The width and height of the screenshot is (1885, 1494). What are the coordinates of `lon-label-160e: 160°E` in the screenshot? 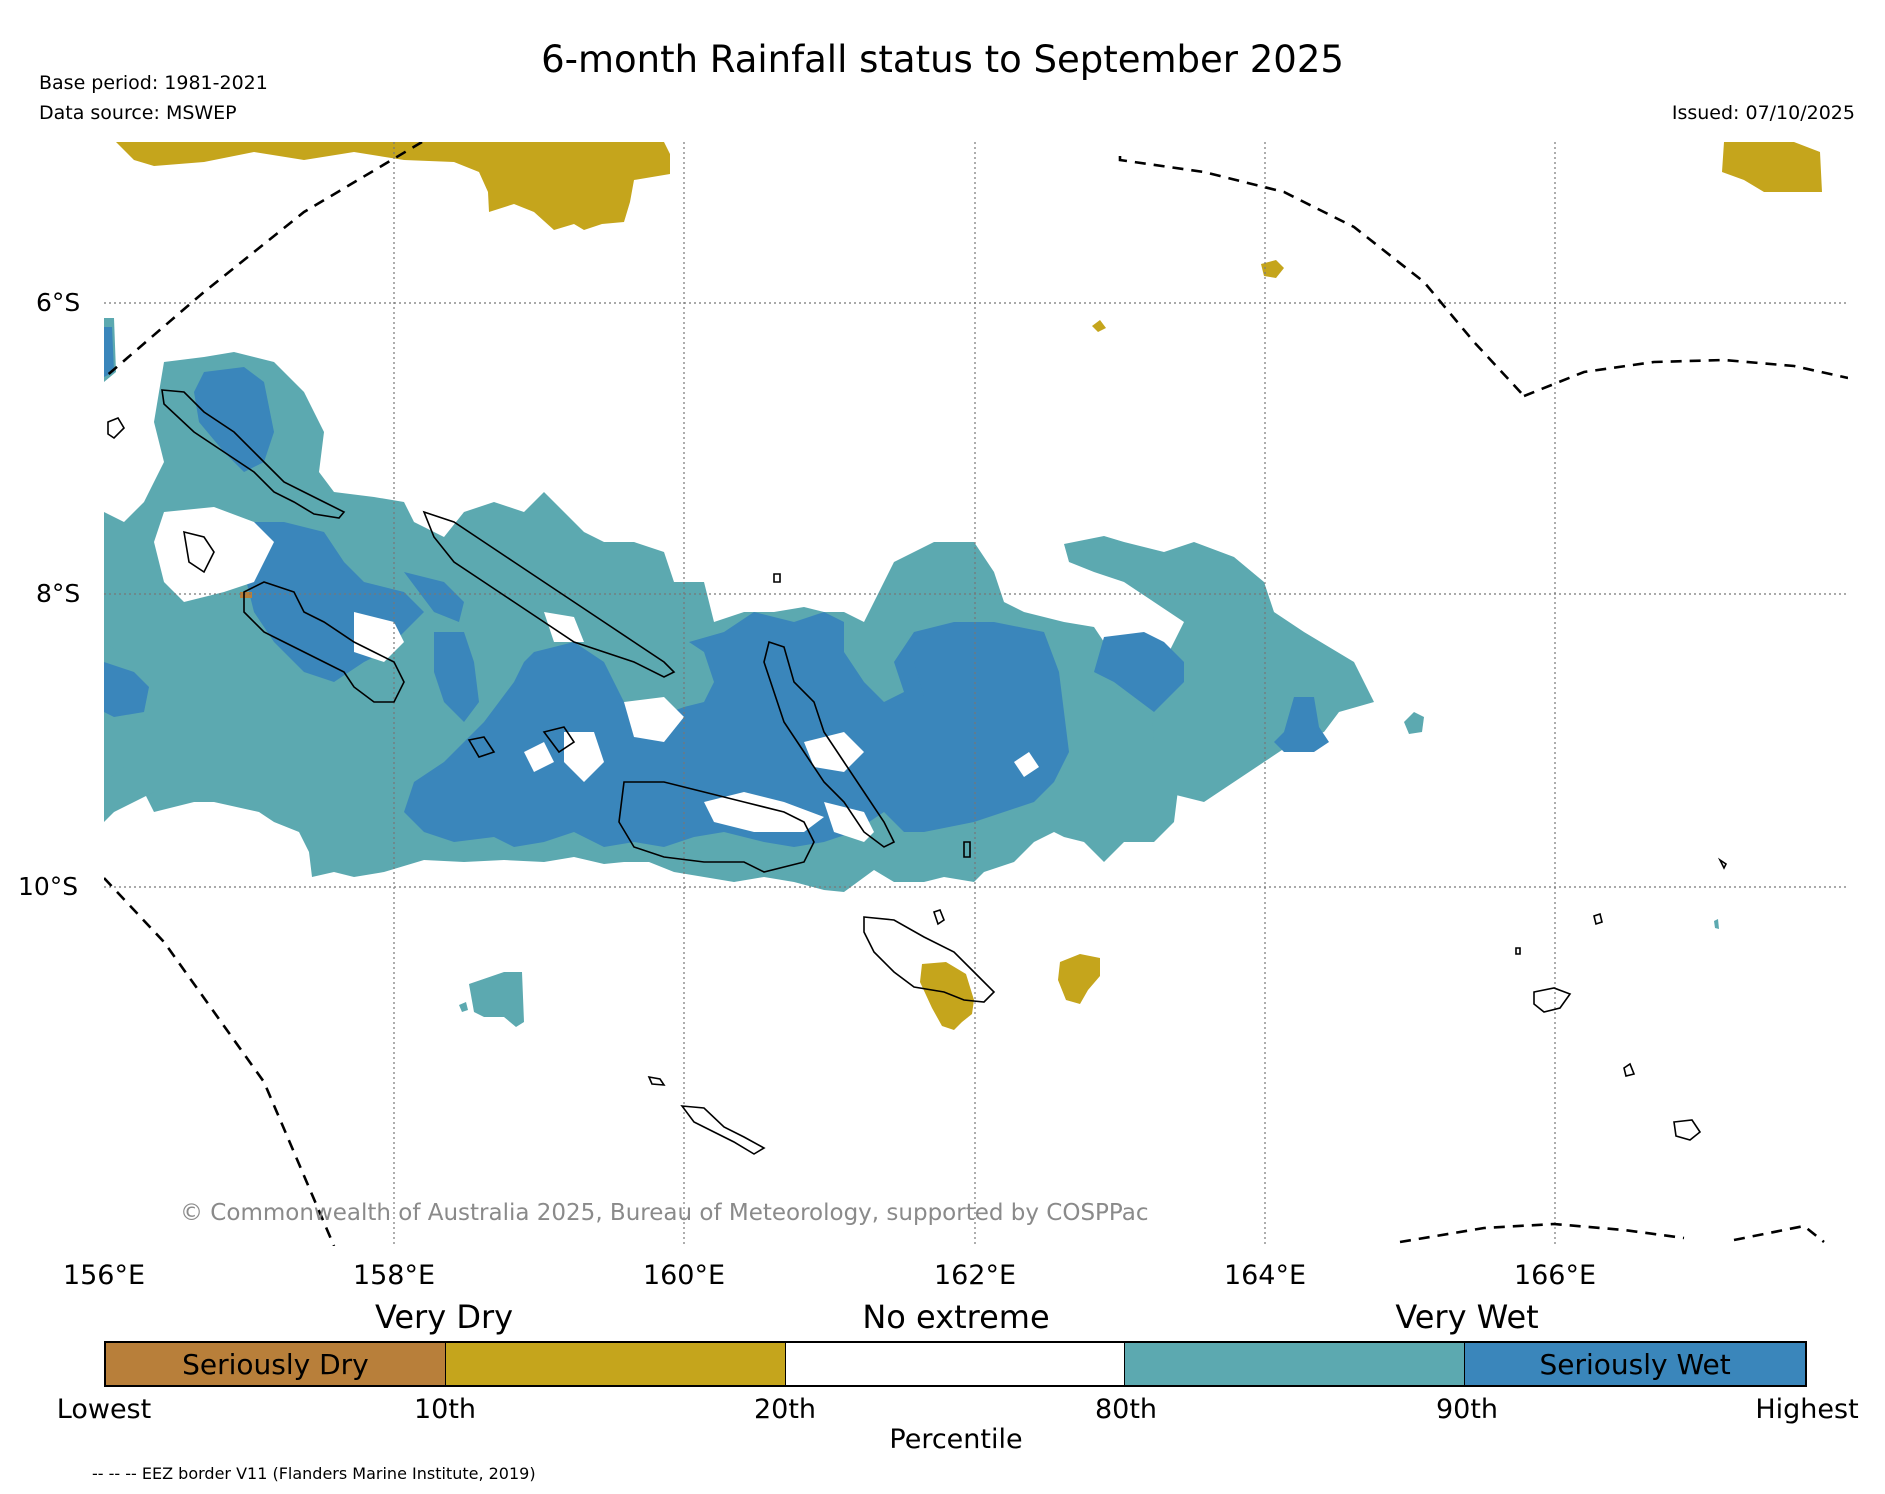 It's located at (684, 1275).